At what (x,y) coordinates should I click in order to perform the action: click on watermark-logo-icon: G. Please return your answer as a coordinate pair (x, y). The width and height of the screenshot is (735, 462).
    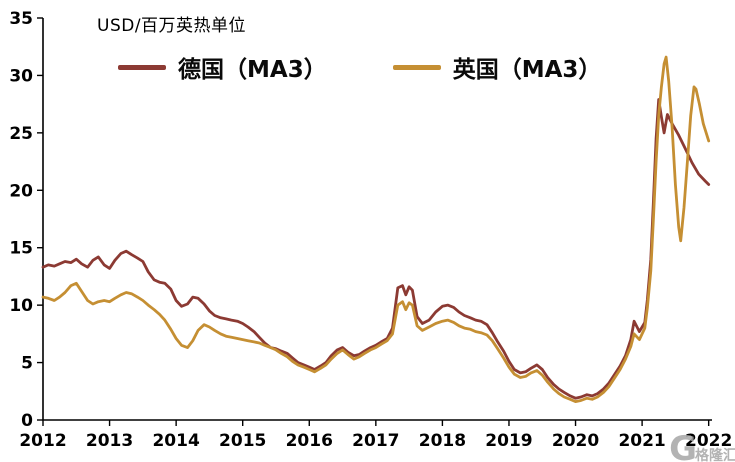
    Looking at the image, I should click on (683, 445).